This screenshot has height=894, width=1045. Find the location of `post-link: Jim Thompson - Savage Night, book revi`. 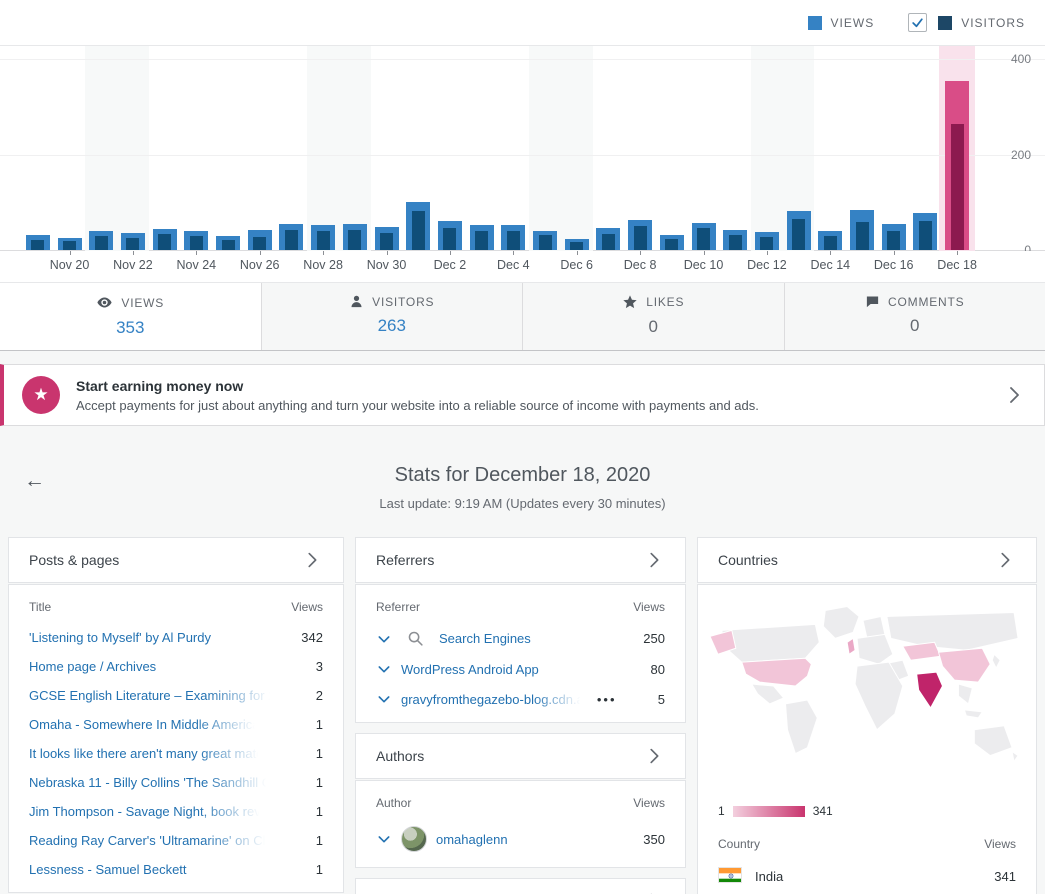

post-link: Jim Thompson - Savage Night, book revi is located at coordinates (146, 811).